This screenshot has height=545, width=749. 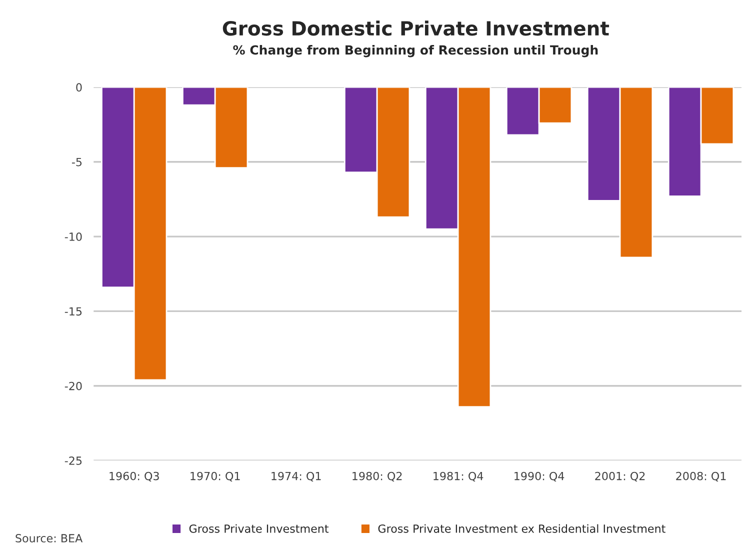 I want to click on chart-subtitle: % Change from Beginning of Recession until Trough, so click(x=415, y=51).